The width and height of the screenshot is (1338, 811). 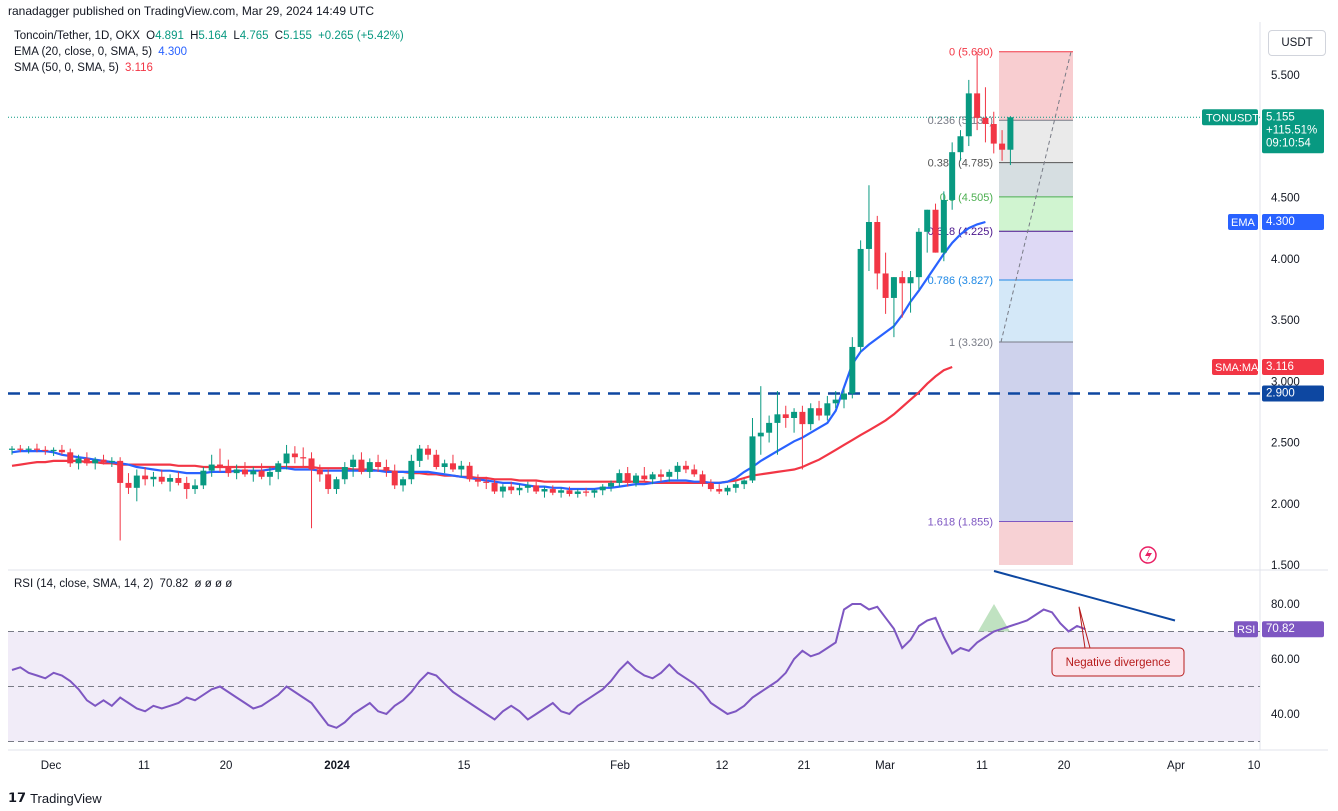 I want to click on rsi-tag-bg, so click(x=1293, y=629).